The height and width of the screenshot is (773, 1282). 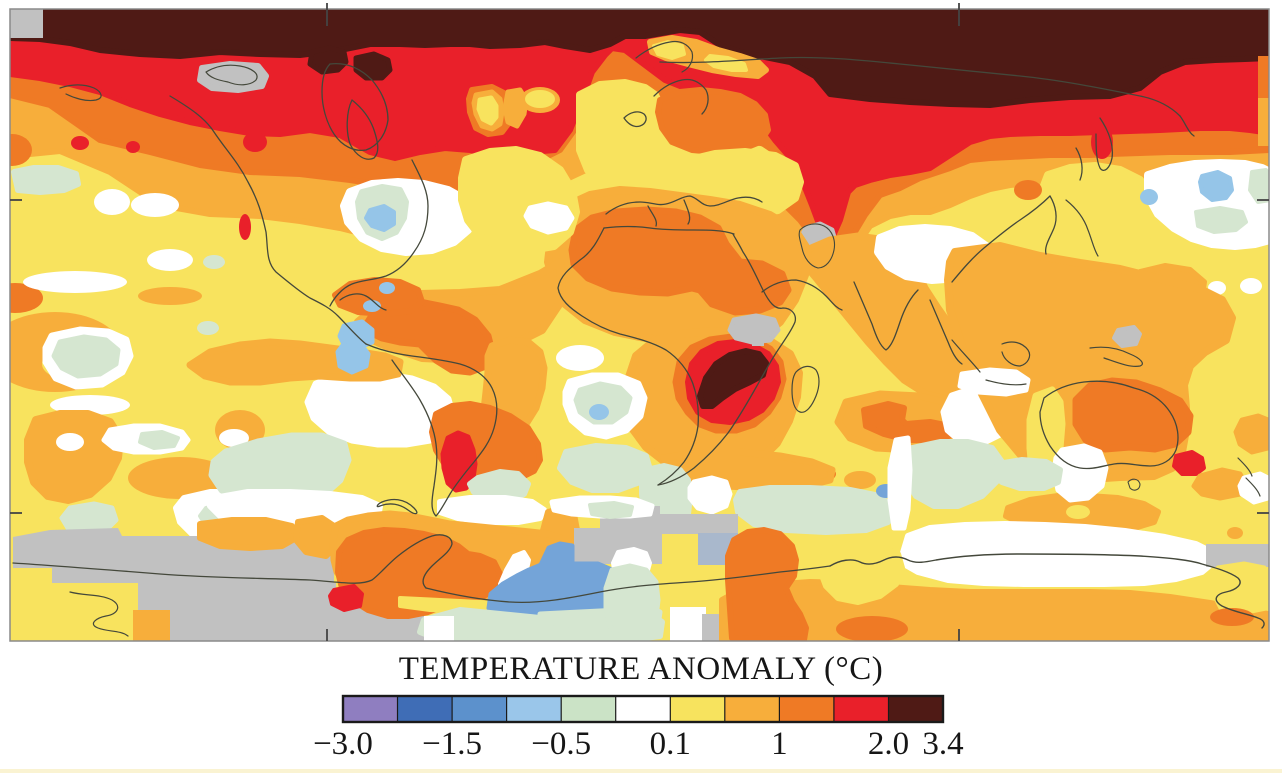 I want to click on svg-text: 3.4, so click(x=942, y=744).